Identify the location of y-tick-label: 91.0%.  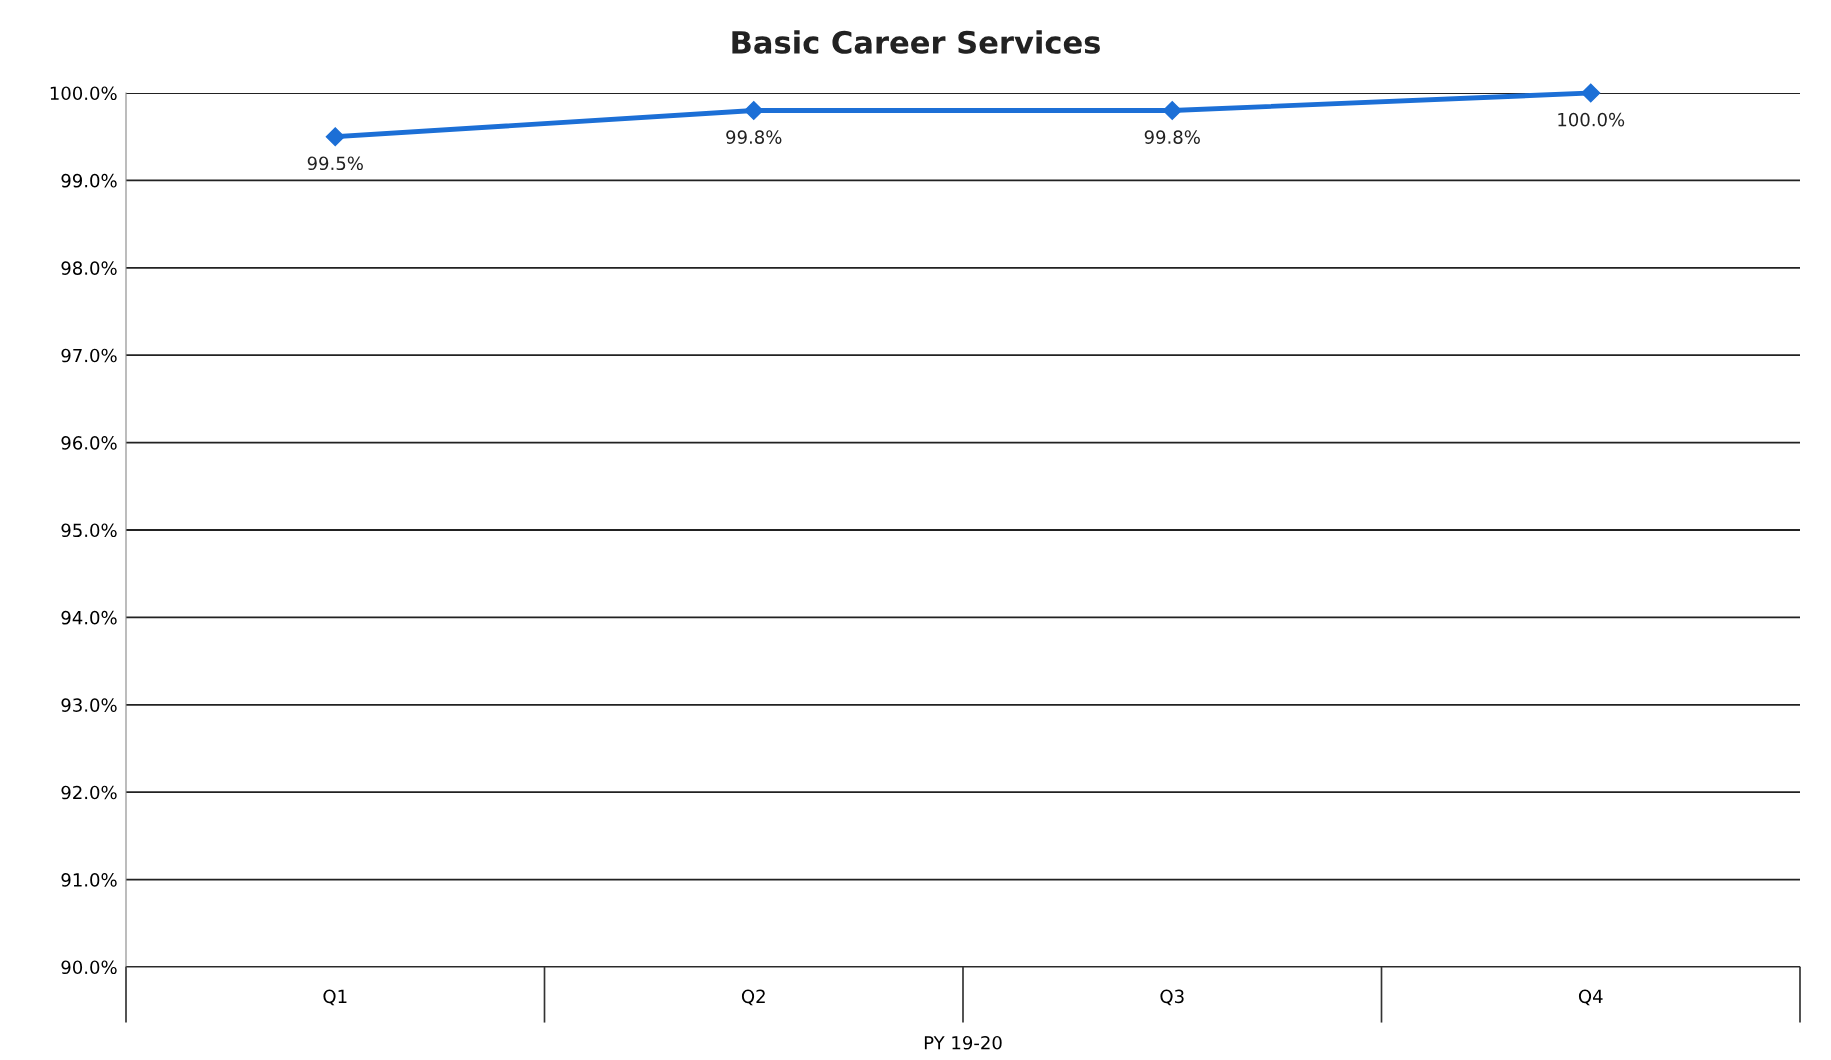
(89, 880).